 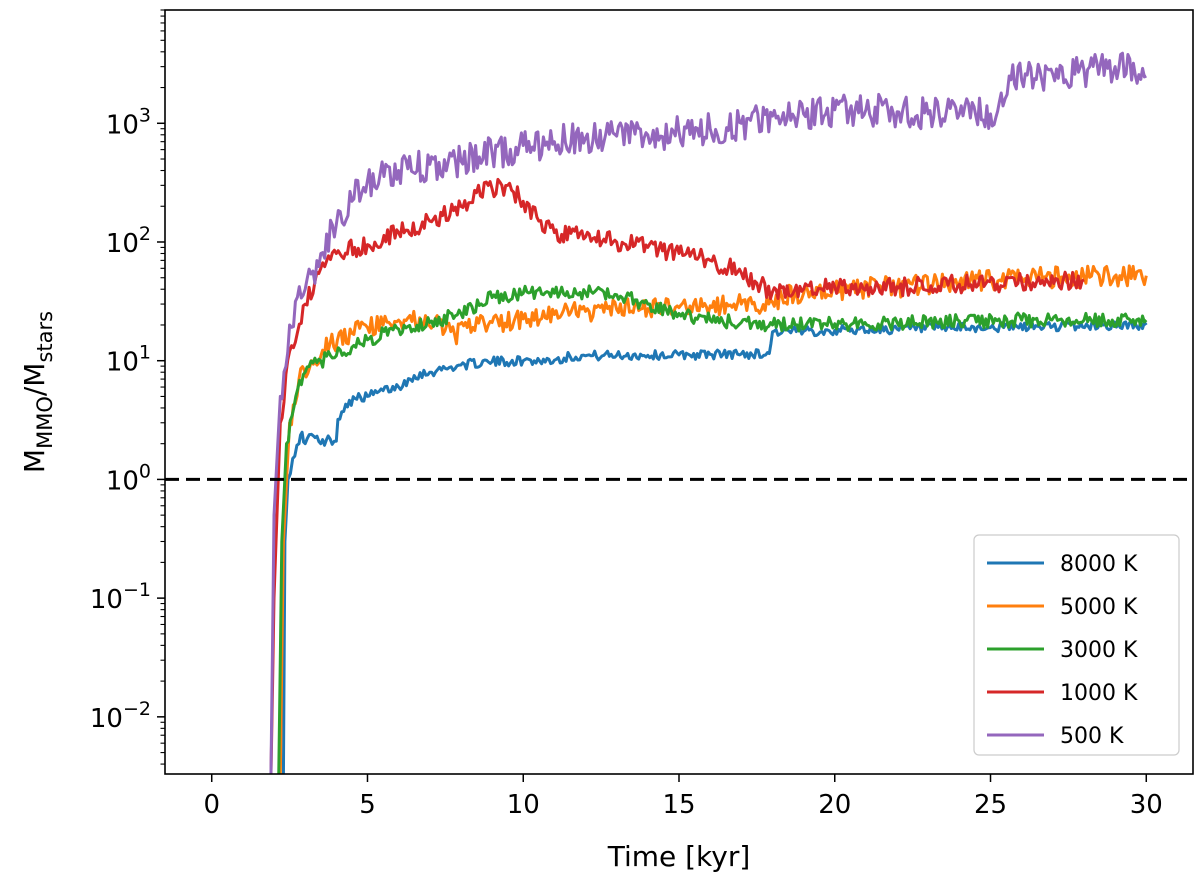 I want to click on x-tick-label: 15, so click(x=678, y=805).